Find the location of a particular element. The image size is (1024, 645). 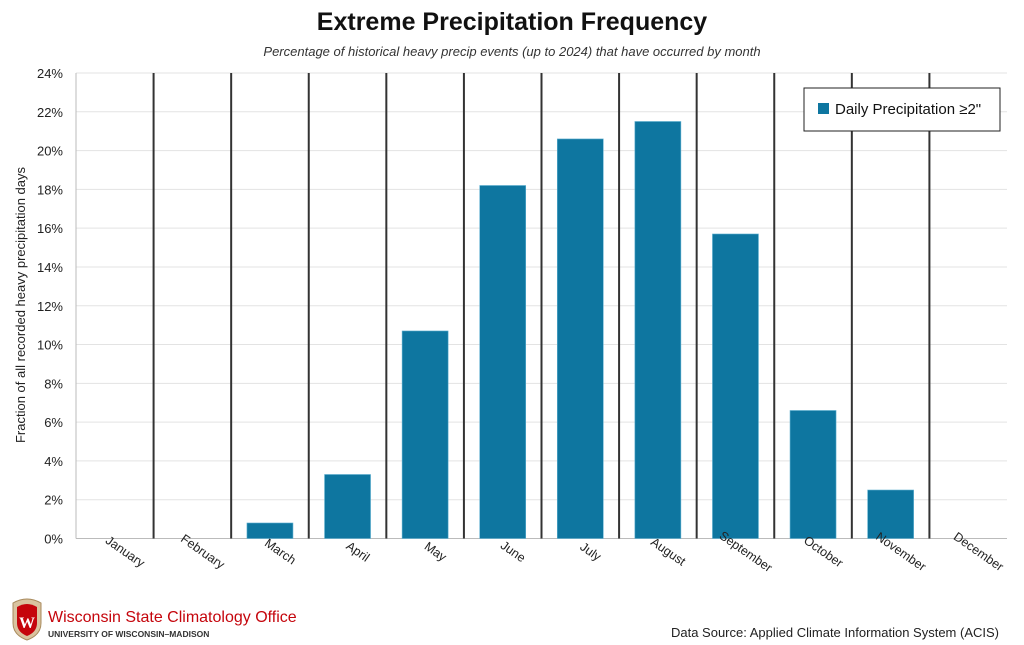

svg-text: W is located at coordinates (27, 623).